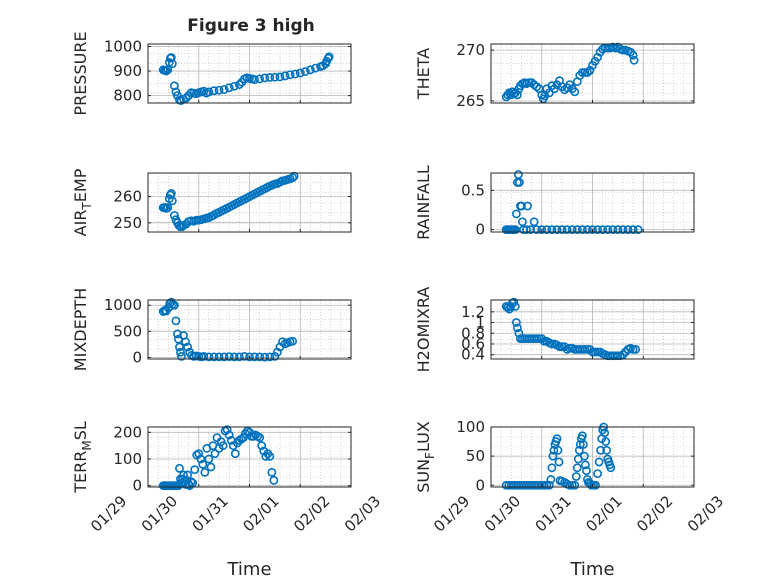  What do you see at coordinates (473, 344) in the screenshot?
I see `h2omixra-ytick-label: 0.6` at bounding box center [473, 344].